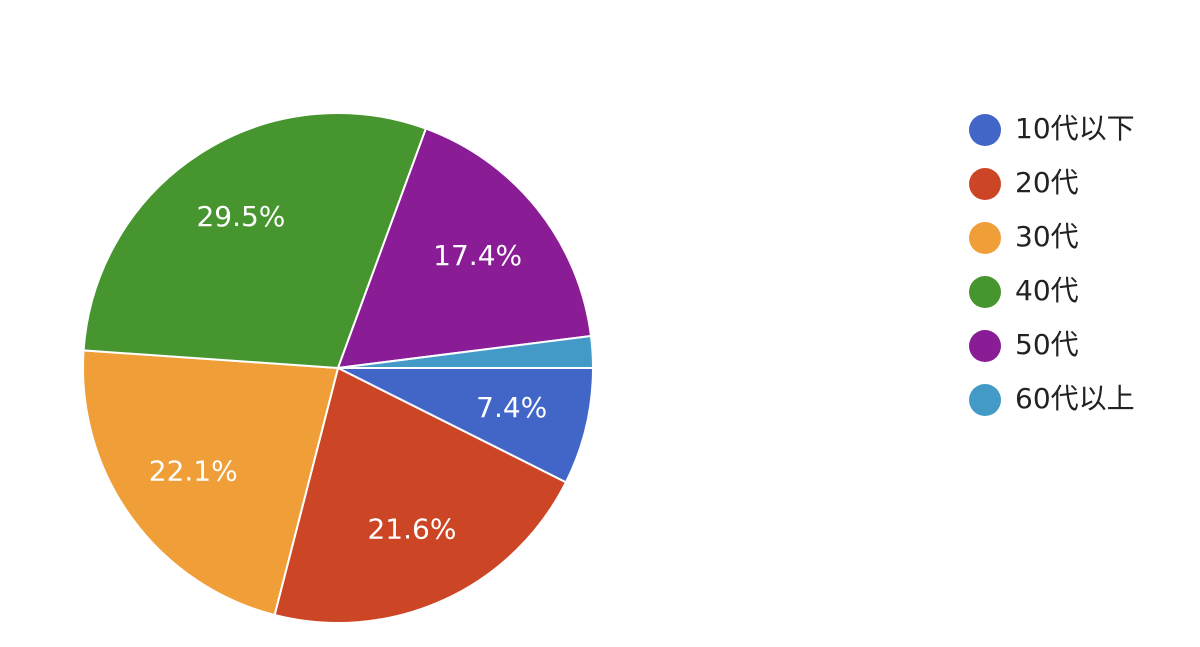 This screenshot has height=647, width=1200. I want to click on slice-label: 29.5%, so click(240, 216).